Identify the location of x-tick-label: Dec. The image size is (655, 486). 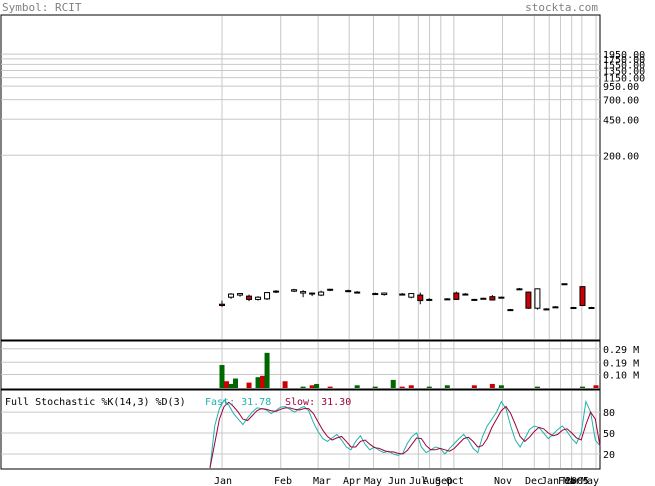
(534, 481).